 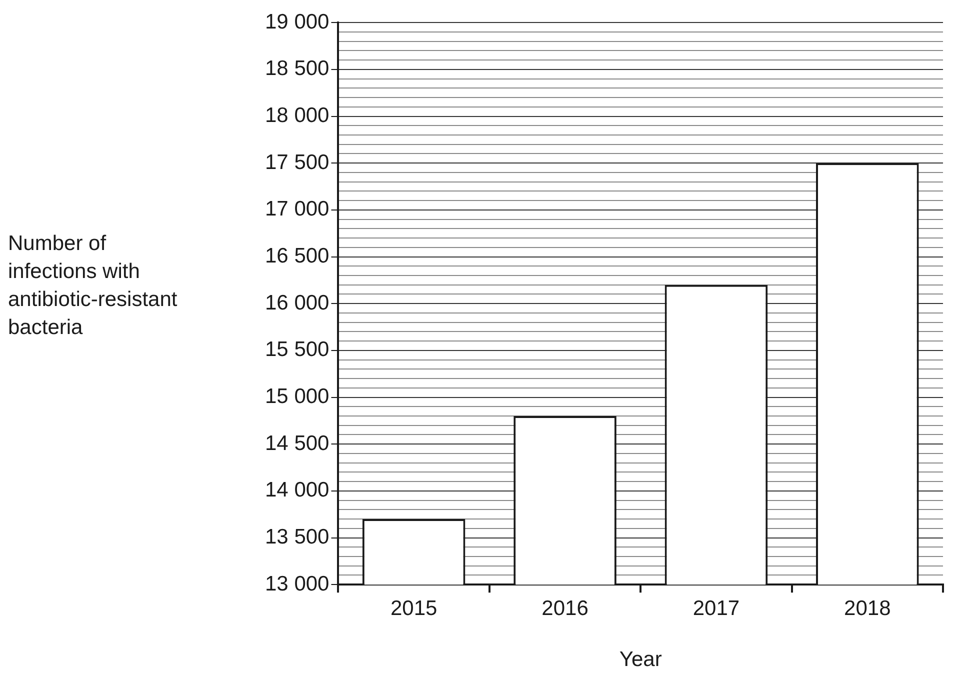 I want to click on y-tick-label: 15 000, so click(x=297, y=396).